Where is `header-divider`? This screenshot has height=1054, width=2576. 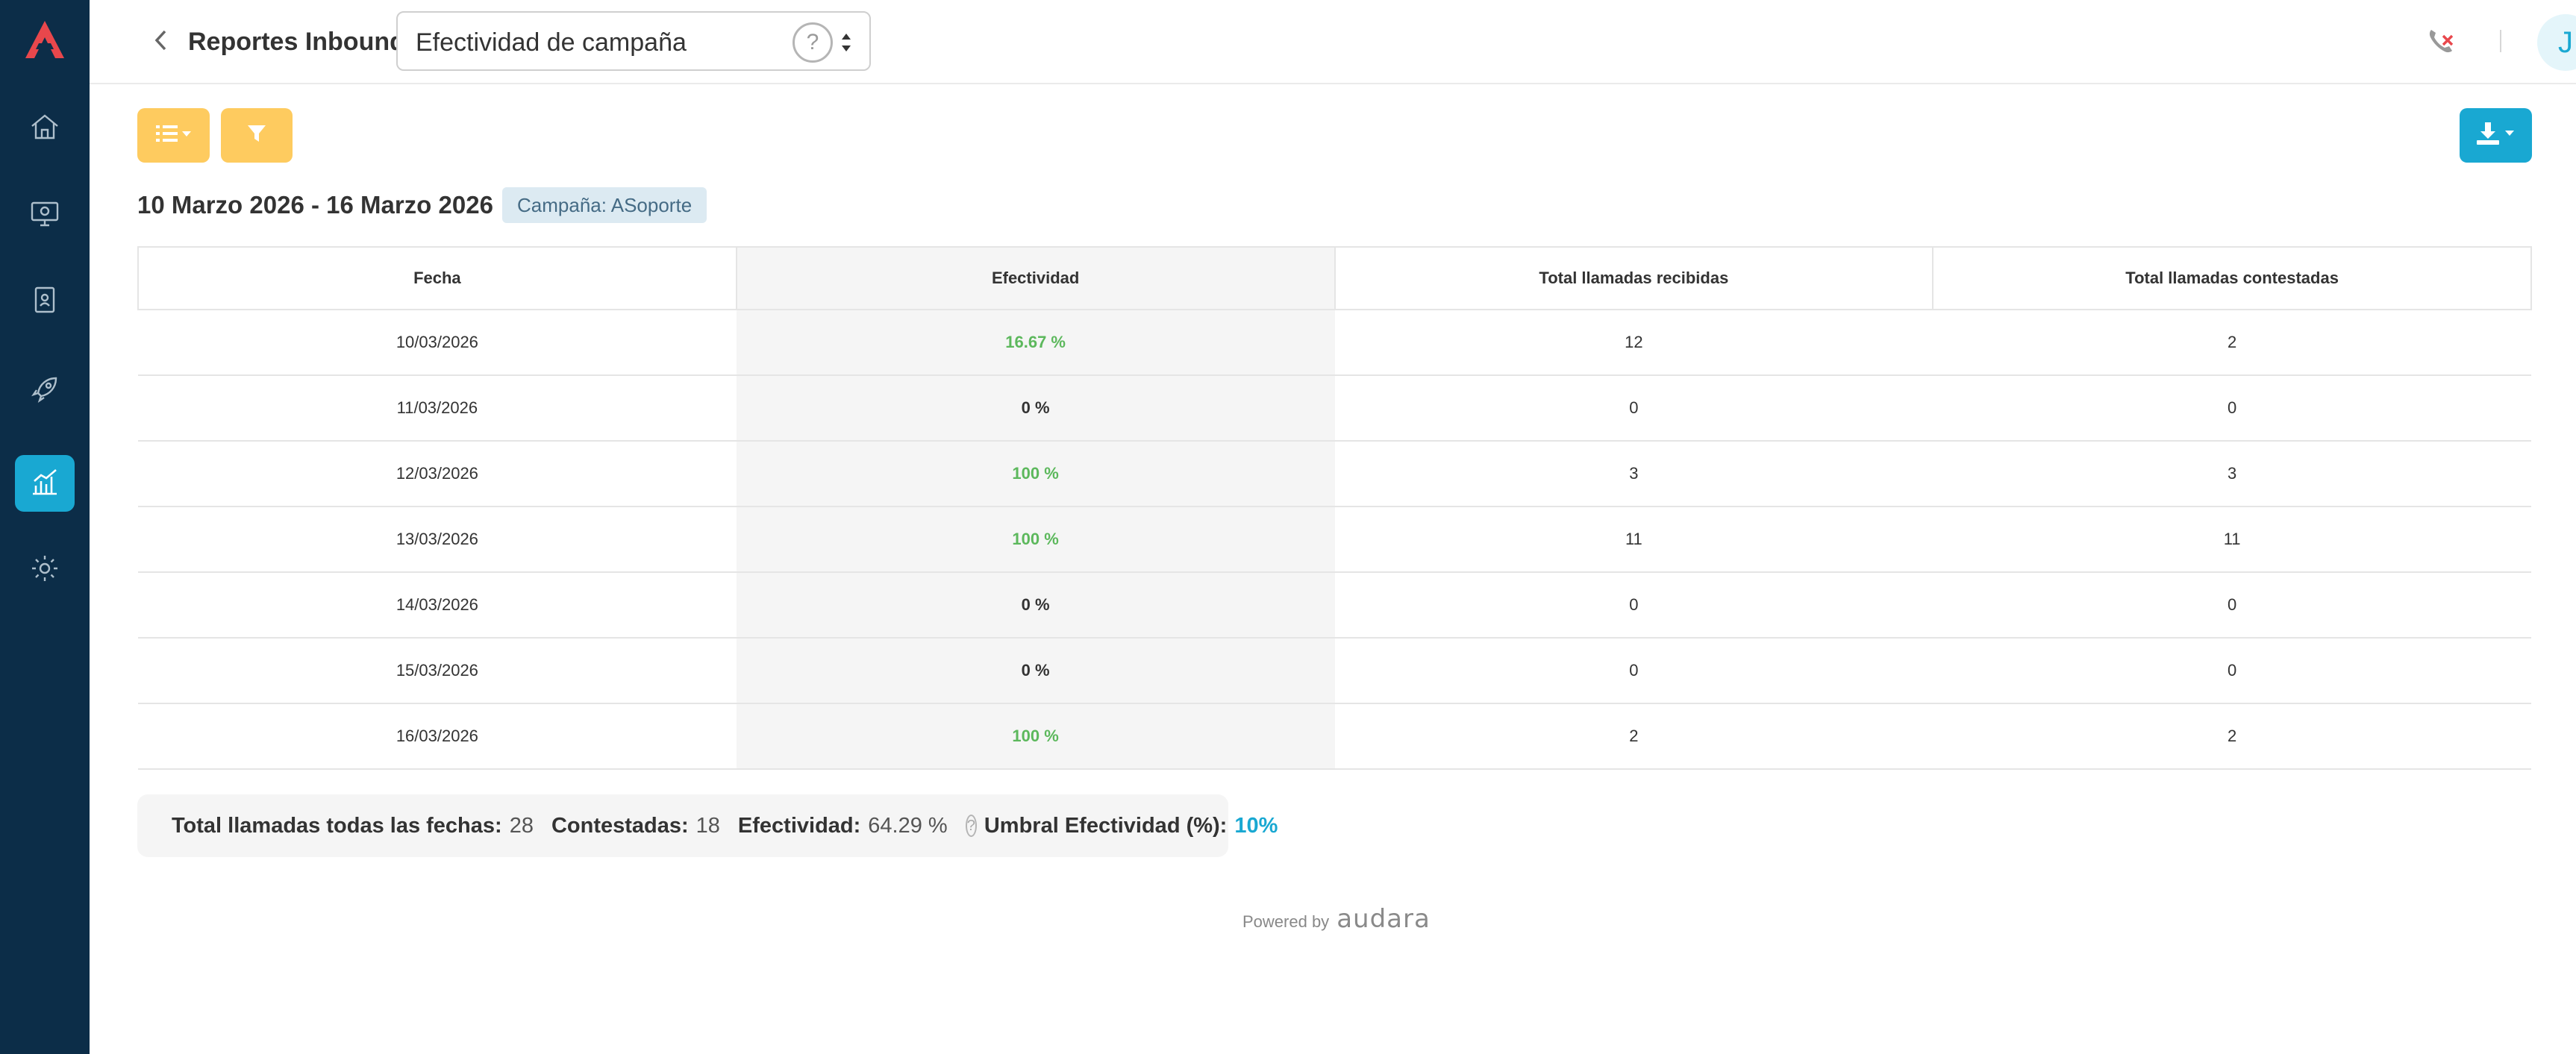
header-divider is located at coordinates (2500, 41).